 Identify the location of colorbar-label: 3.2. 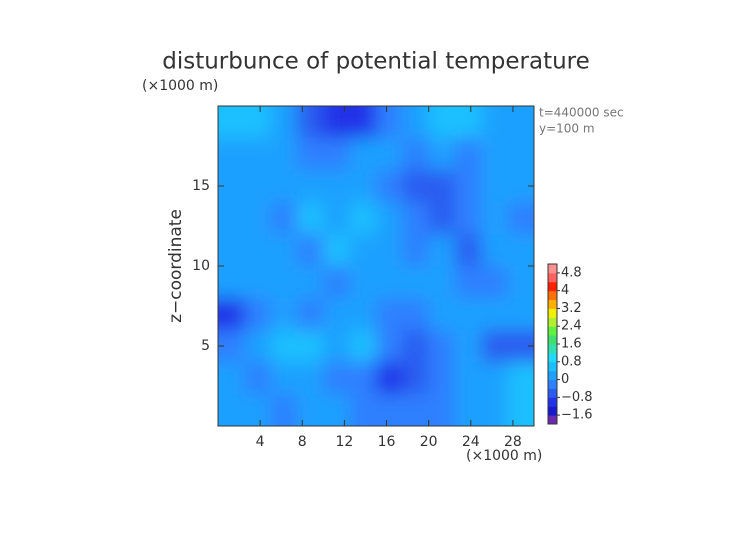
(571, 308).